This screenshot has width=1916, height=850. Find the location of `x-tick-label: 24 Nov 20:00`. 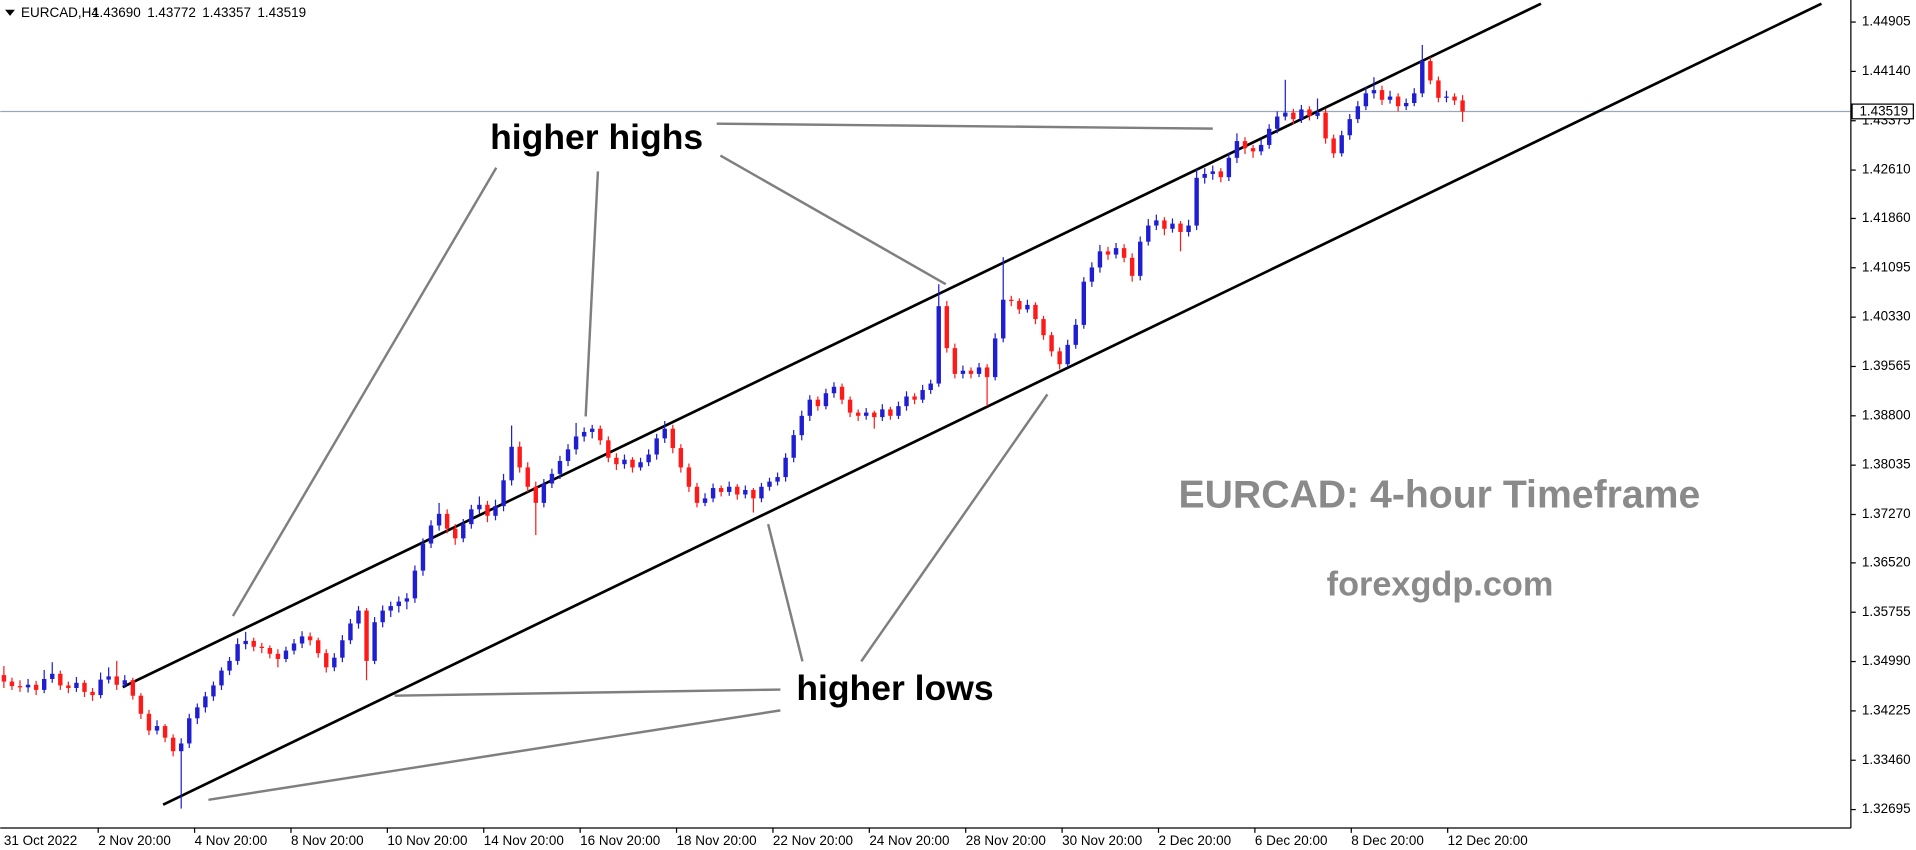

x-tick-label: 24 Nov 20:00 is located at coordinates (909, 840).